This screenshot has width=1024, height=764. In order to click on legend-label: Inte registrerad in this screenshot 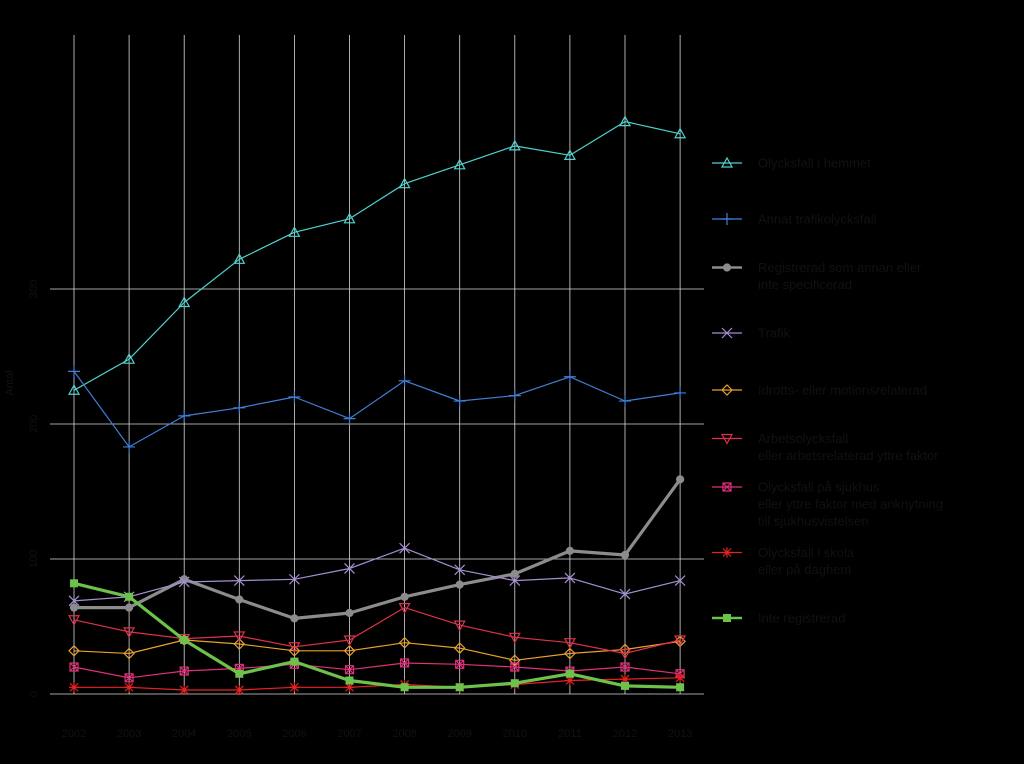, I will do `click(801, 618)`.